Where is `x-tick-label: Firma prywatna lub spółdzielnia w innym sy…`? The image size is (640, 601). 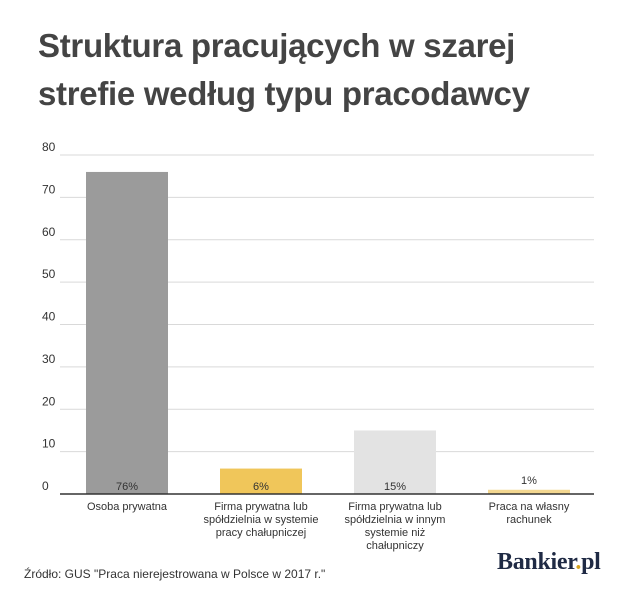
x-tick-label: Firma prywatna lub spółdzielnia w innym sy… is located at coordinates (395, 526).